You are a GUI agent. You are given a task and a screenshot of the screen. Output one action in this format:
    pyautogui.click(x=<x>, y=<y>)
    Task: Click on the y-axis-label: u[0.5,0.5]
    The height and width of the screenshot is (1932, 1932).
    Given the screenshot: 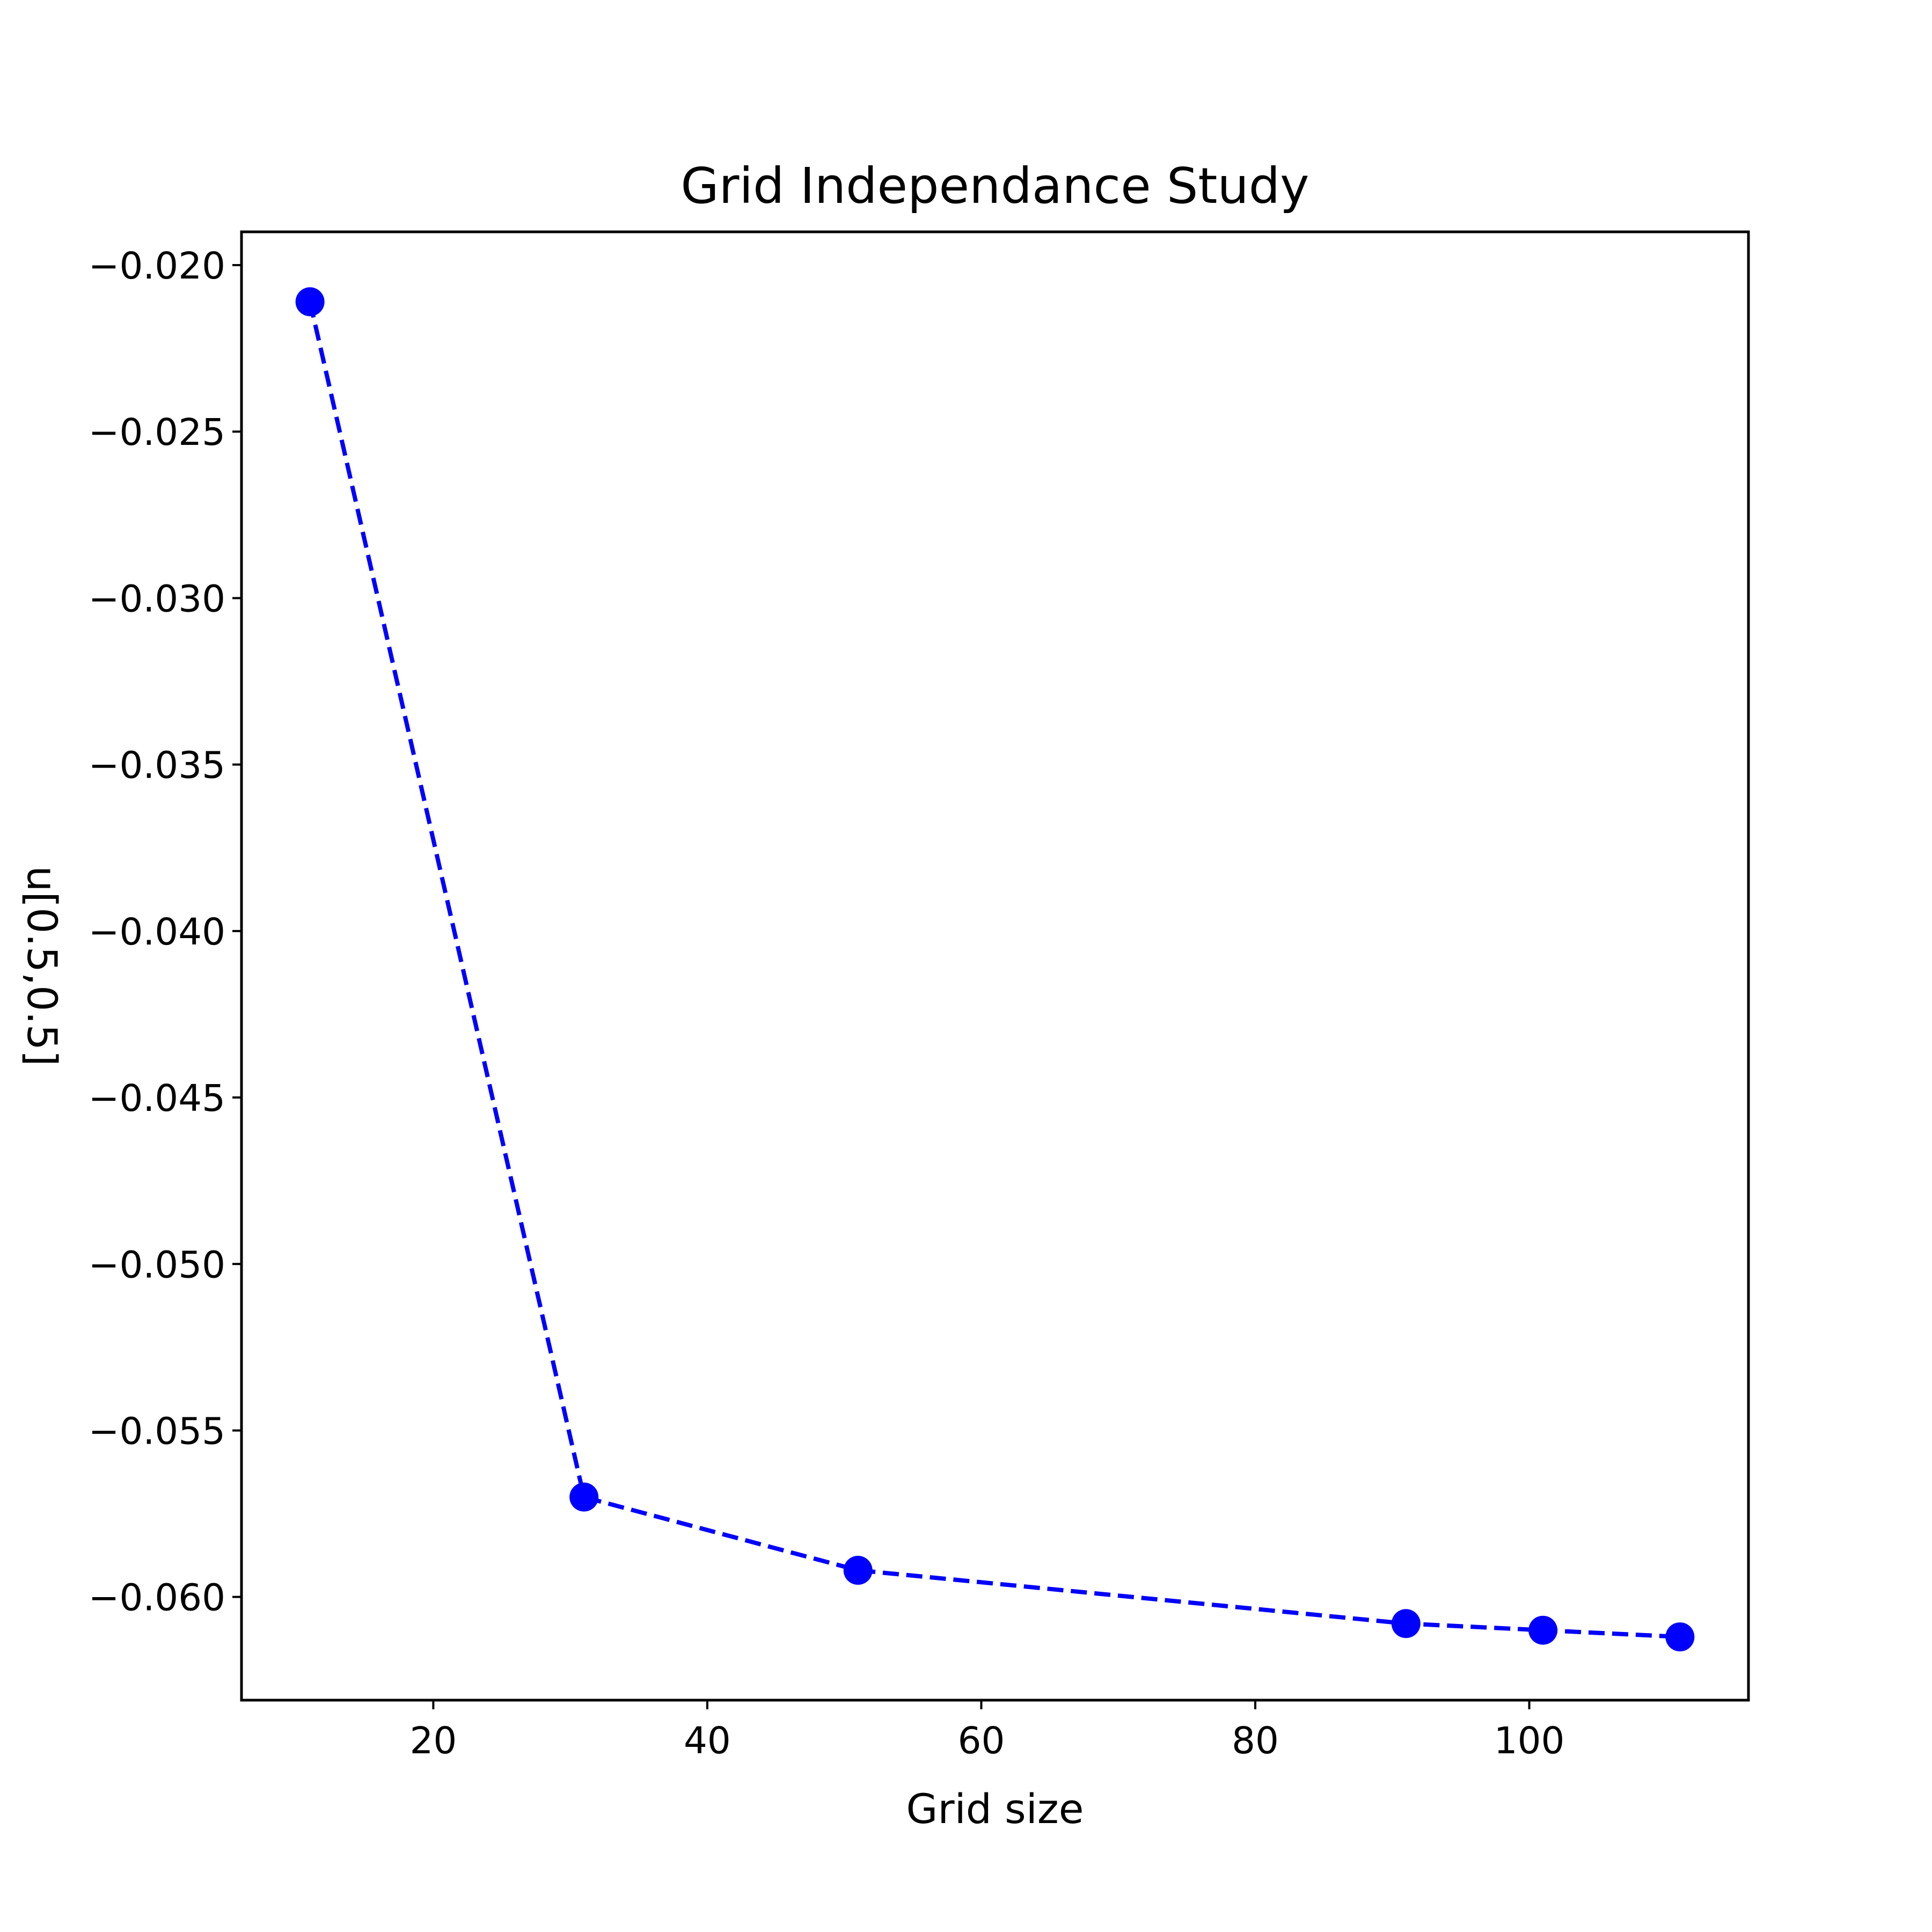 What is the action you would take?
    pyautogui.click(x=42, y=966)
    